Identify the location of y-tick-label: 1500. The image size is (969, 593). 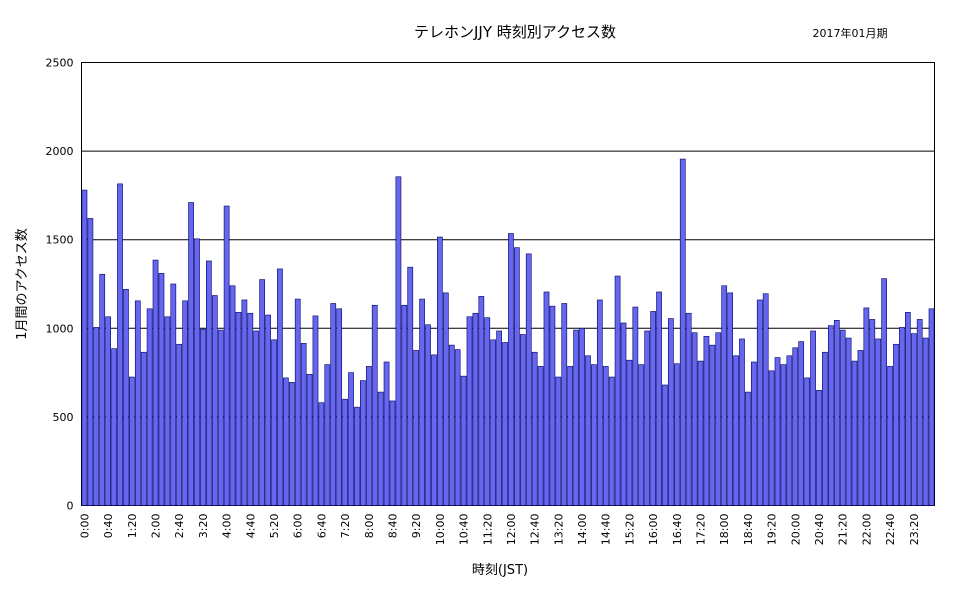
(60, 240).